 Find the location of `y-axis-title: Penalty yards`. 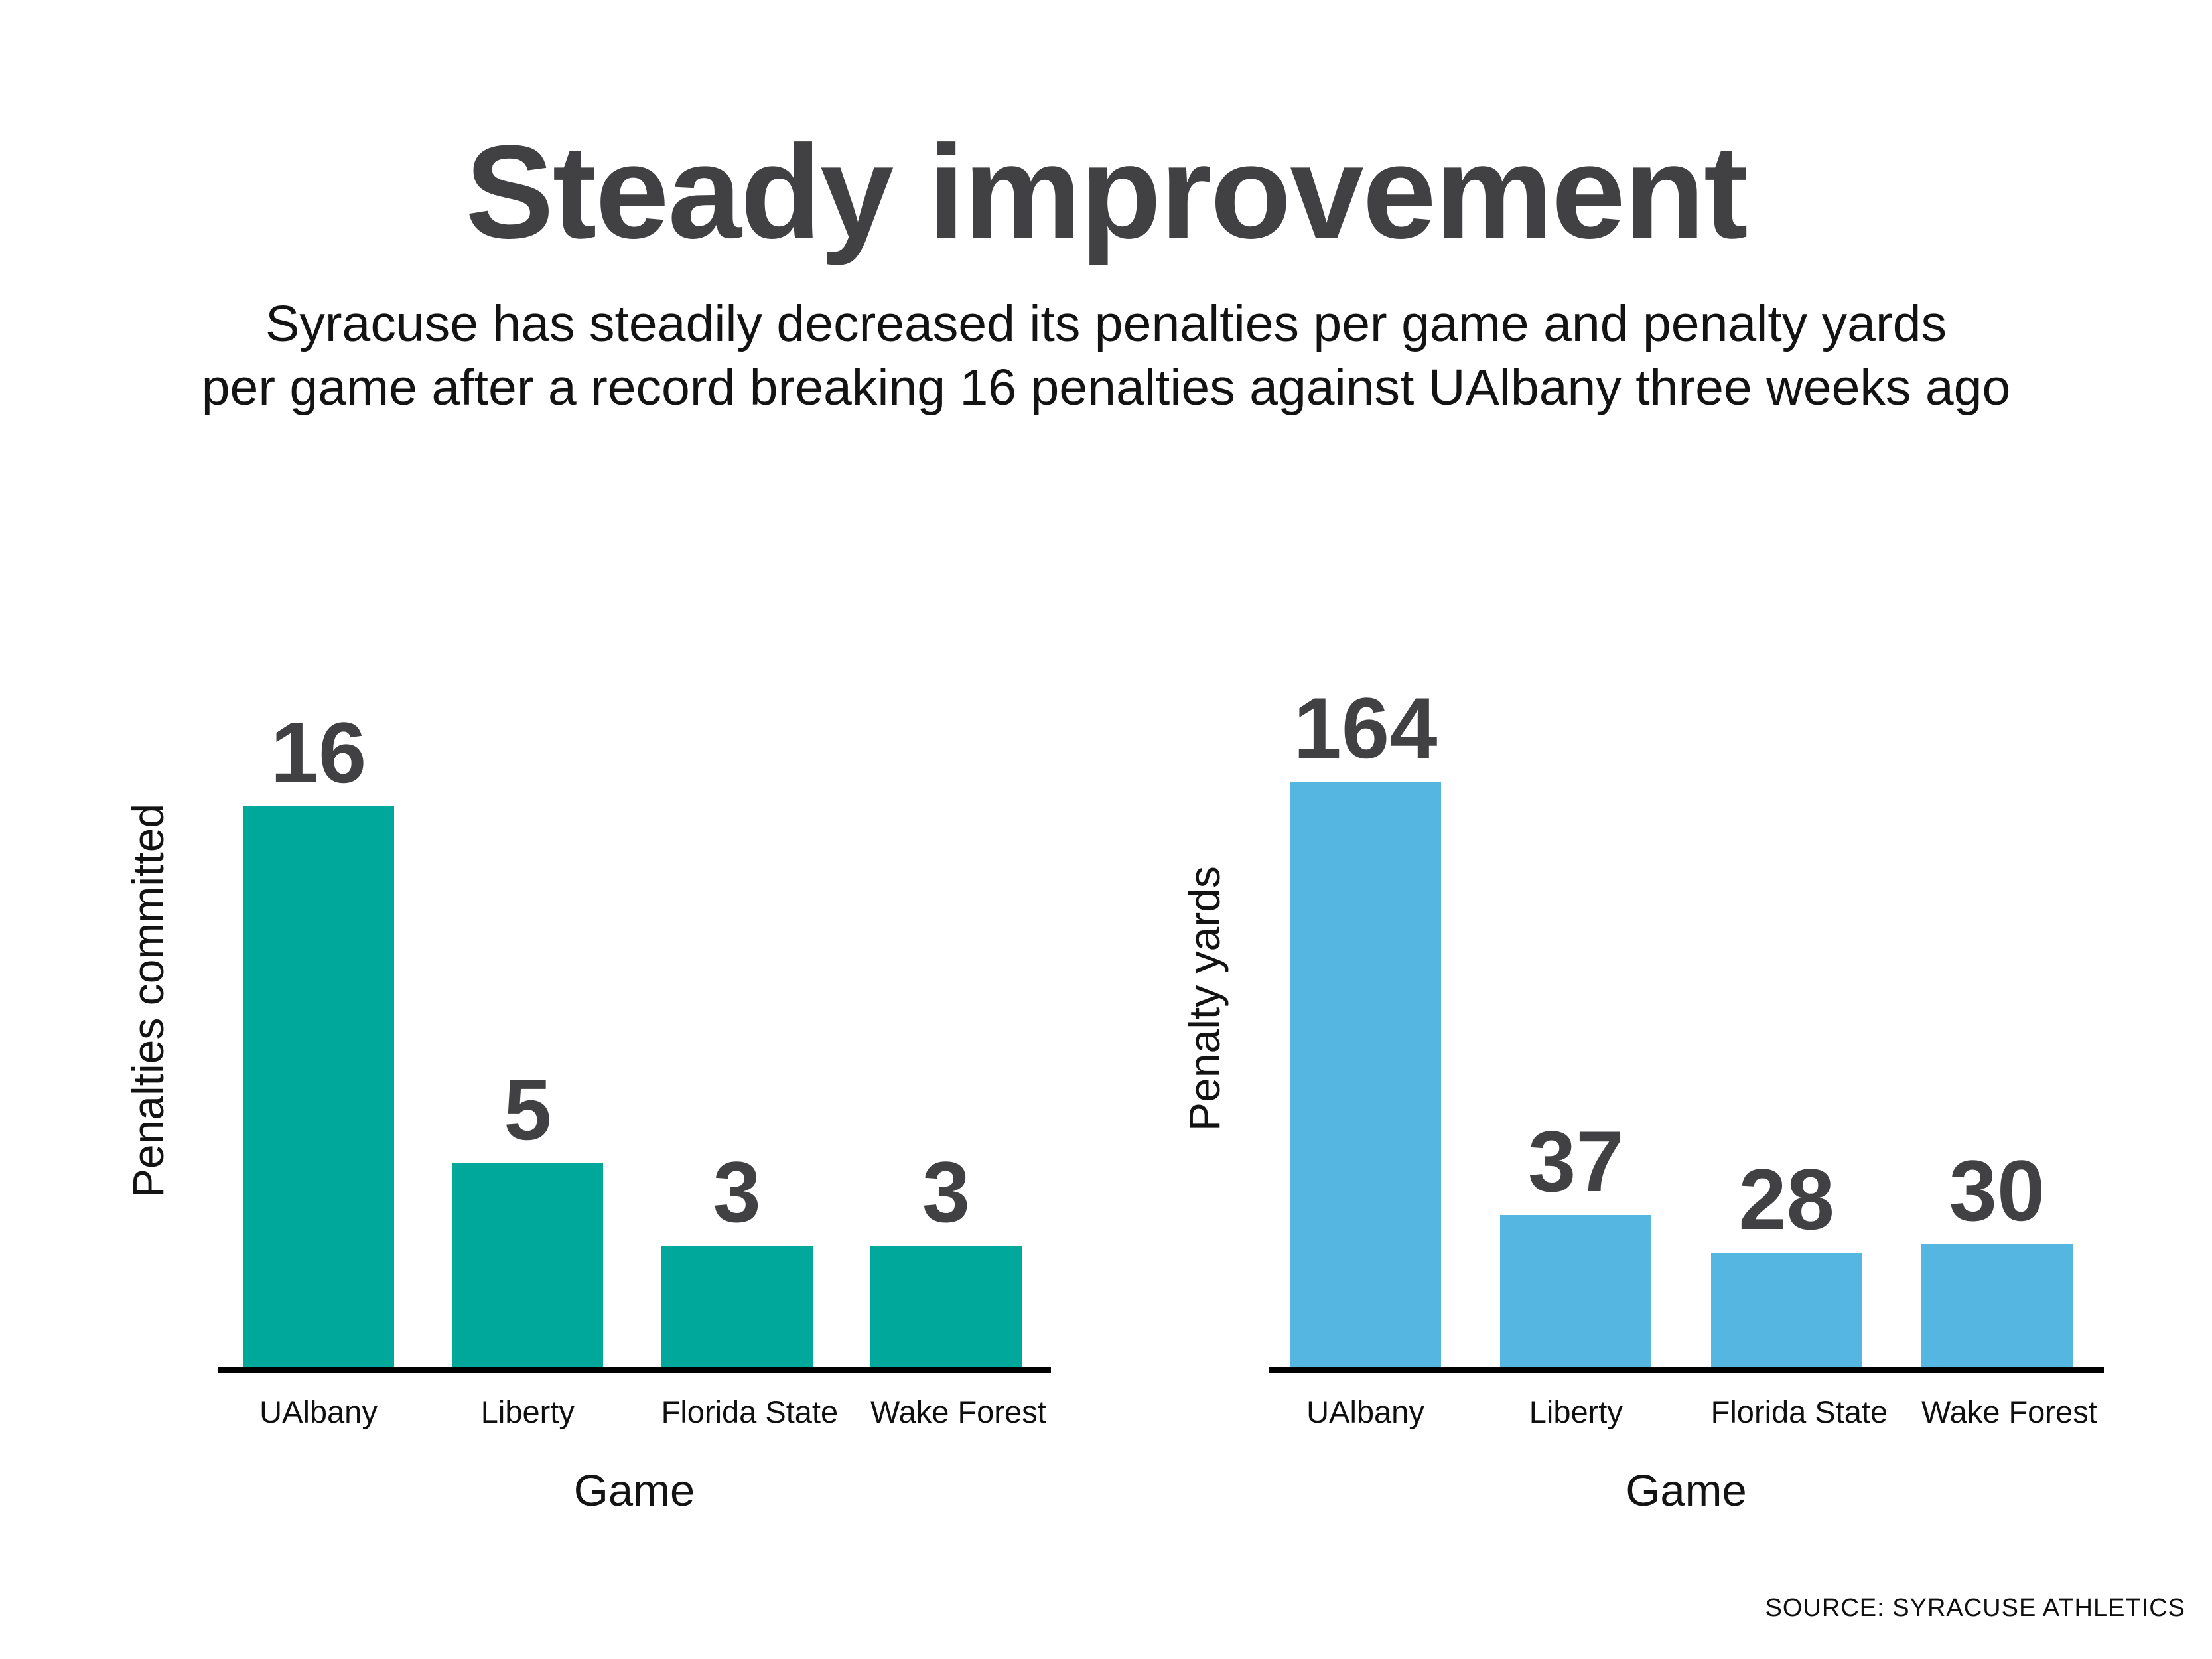

y-axis-title: Penalty yards is located at coordinates (1204, 998).